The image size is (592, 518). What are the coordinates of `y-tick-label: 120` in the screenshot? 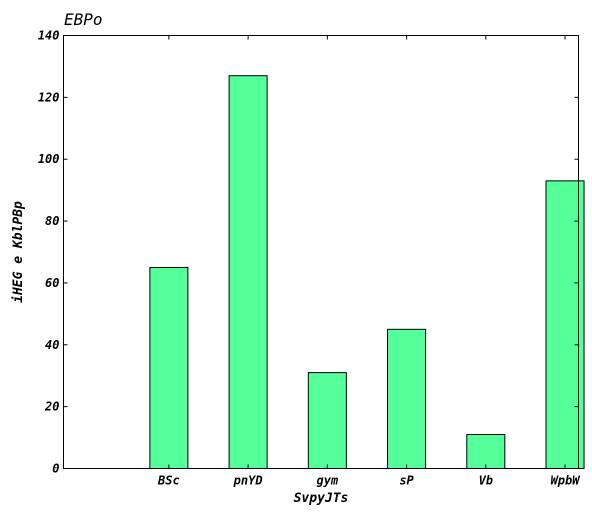 It's located at (49, 97).